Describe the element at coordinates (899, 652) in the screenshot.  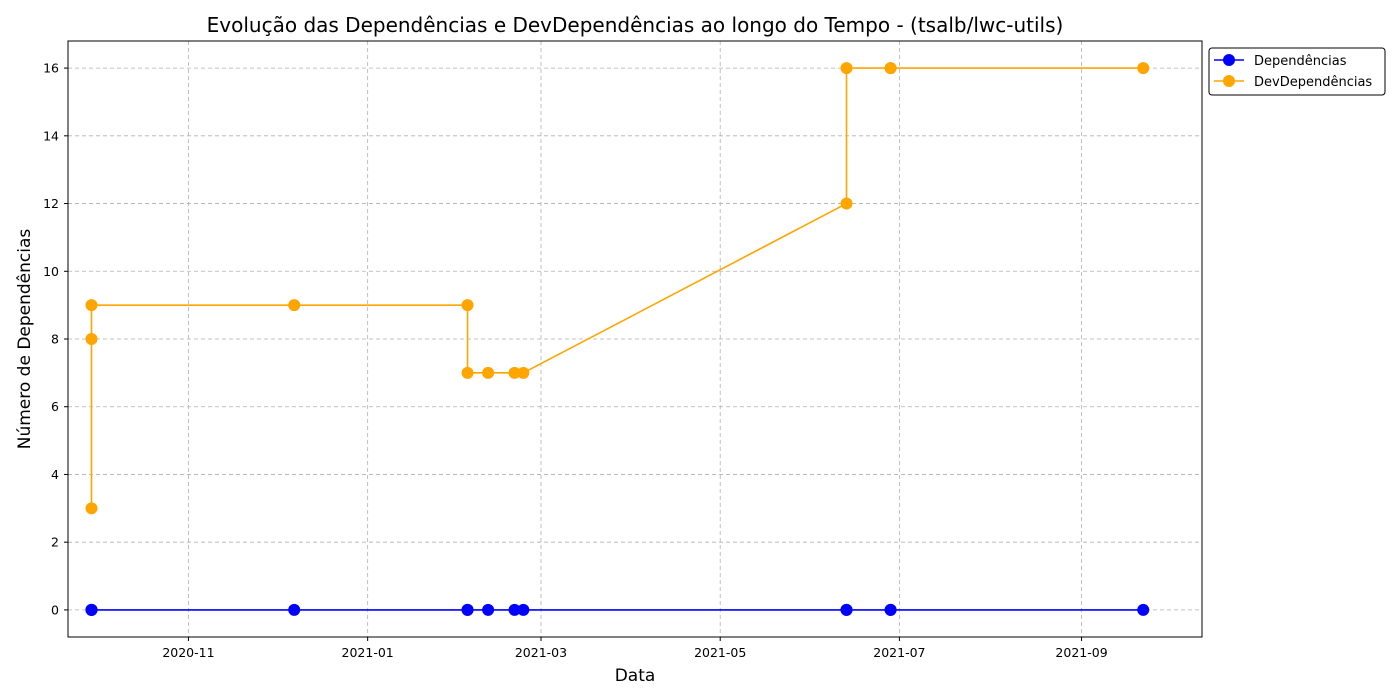
I see `x-tick-label: 2021-07` at that location.